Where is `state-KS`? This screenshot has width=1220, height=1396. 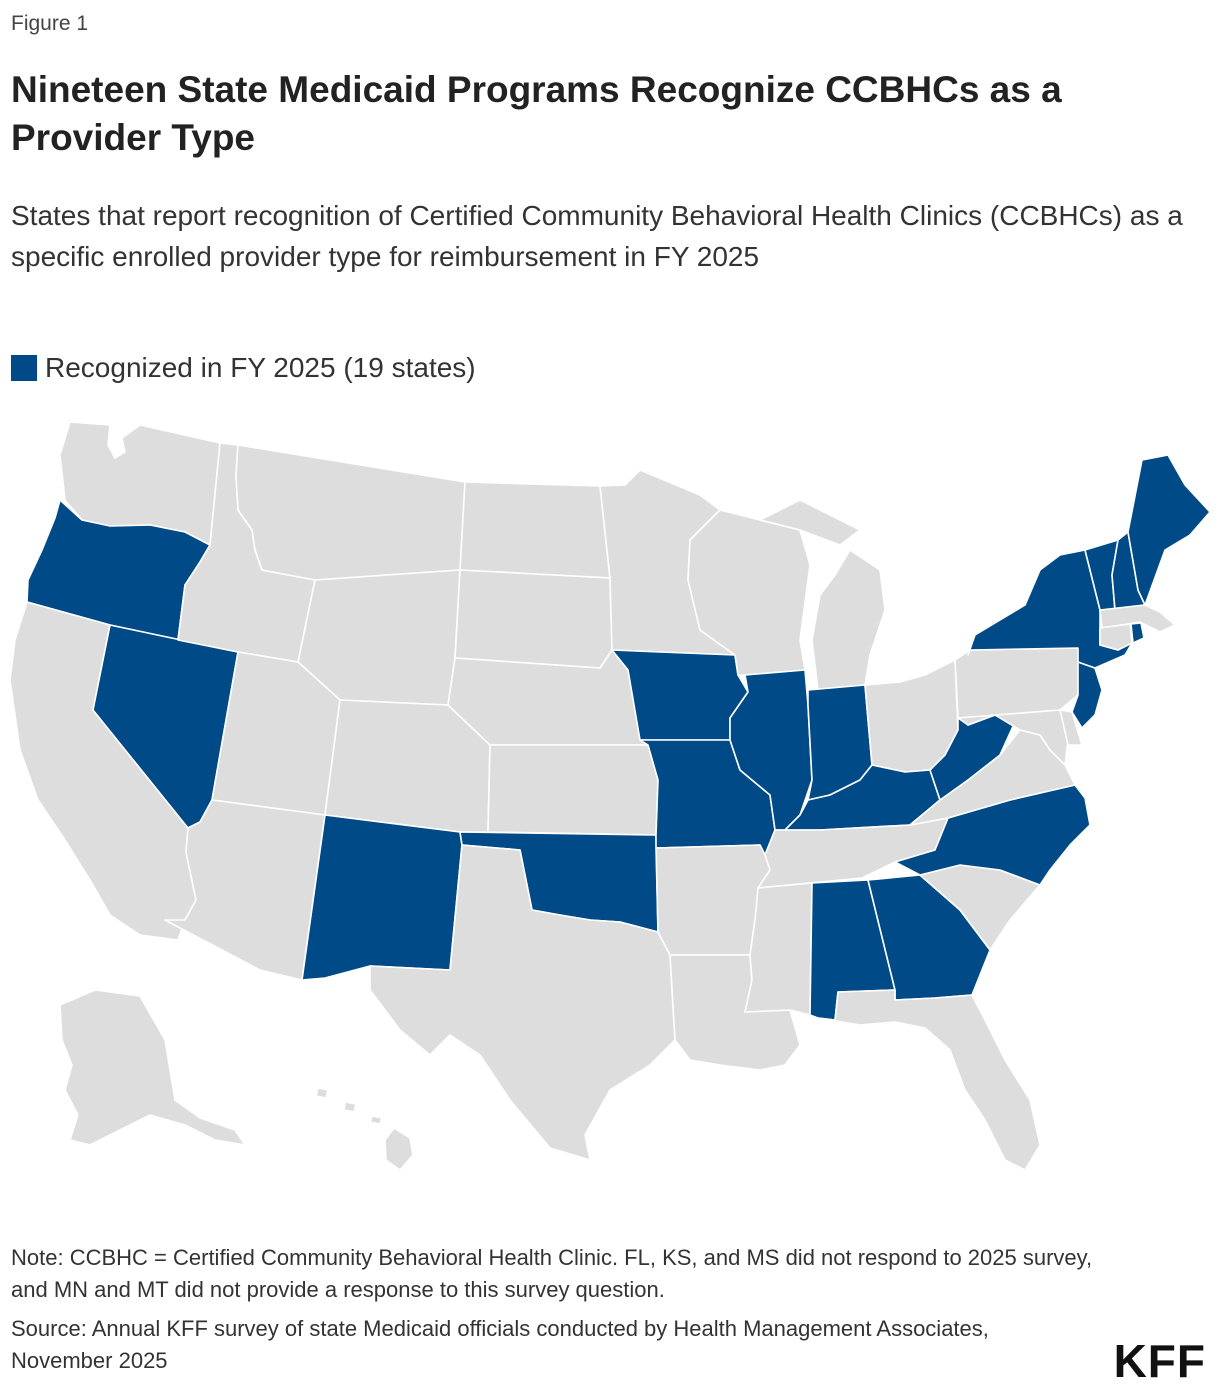 state-KS is located at coordinates (573, 790).